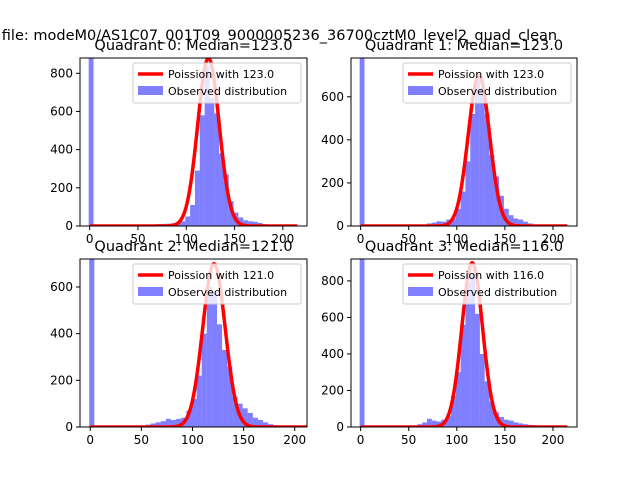 This screenshot has height=480, width=640. What do you see at coordinates (464, 46) in the screenshot?
I see `panel-title: Quadrant 1: Median=123.0` at bounding box center [464, 46].